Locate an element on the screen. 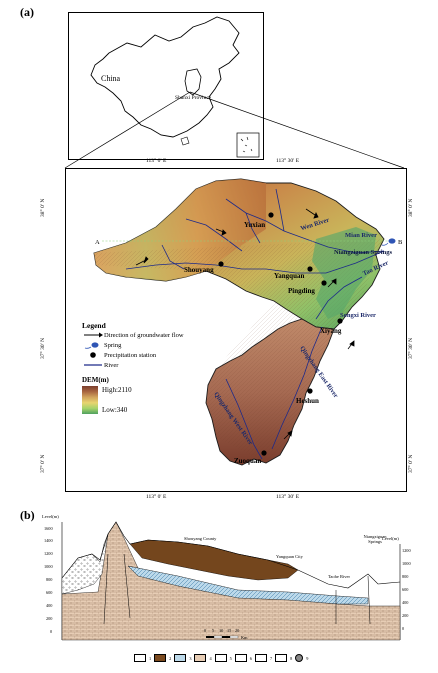  legend-dem-title: DEM(m) is located at coordinates (95, 380).